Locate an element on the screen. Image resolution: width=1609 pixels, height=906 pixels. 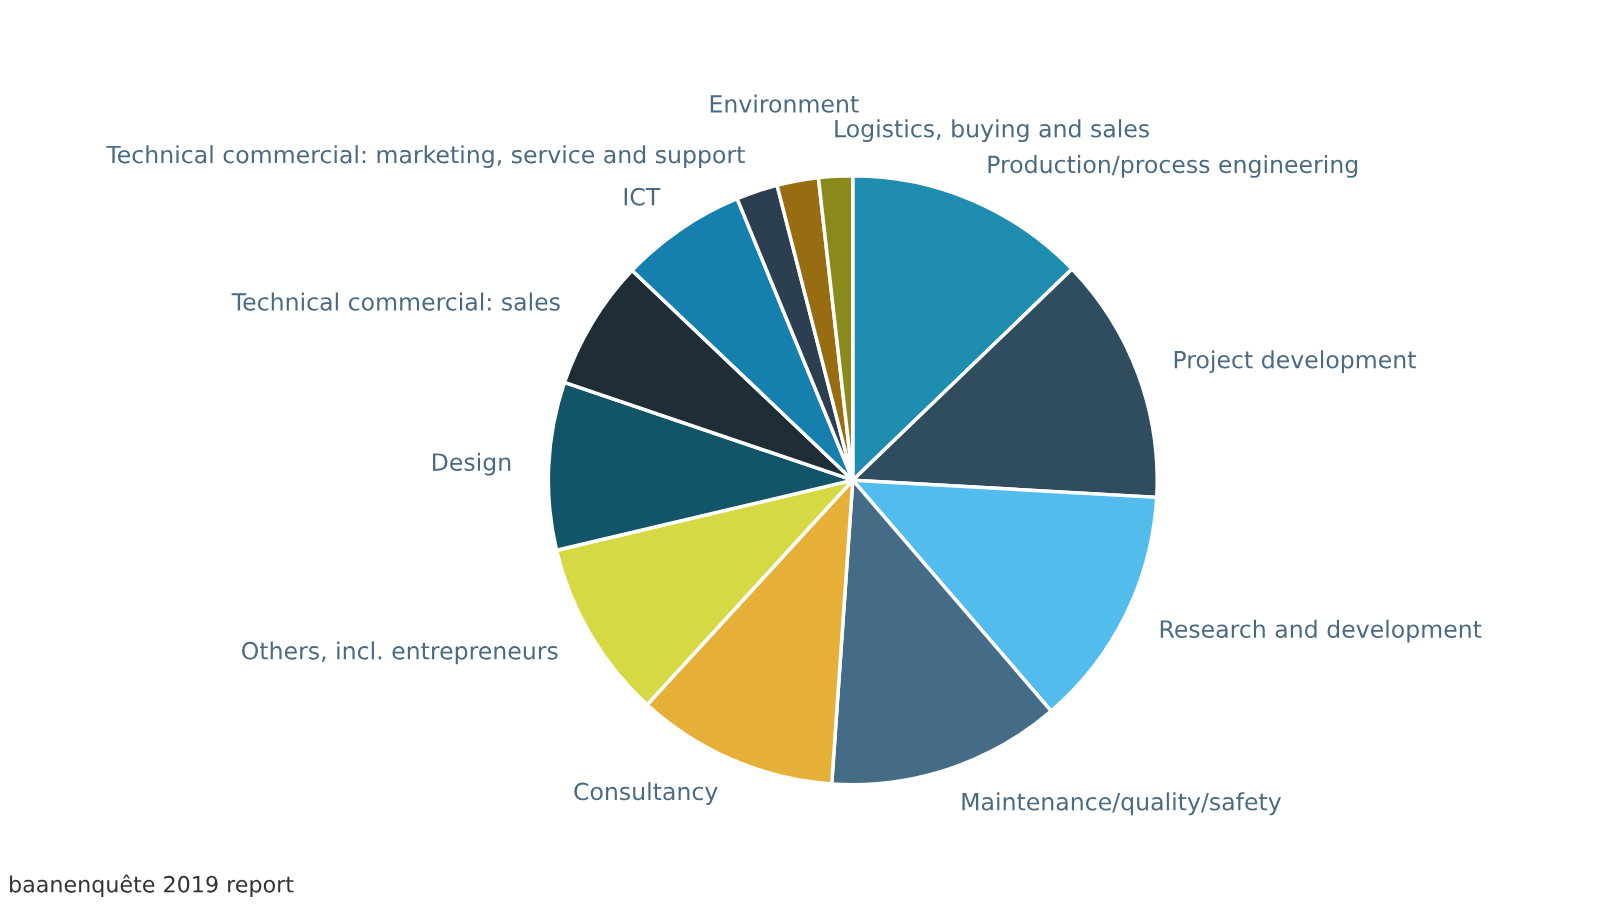
slice-label: ICT is located at coordinates (642, 196).